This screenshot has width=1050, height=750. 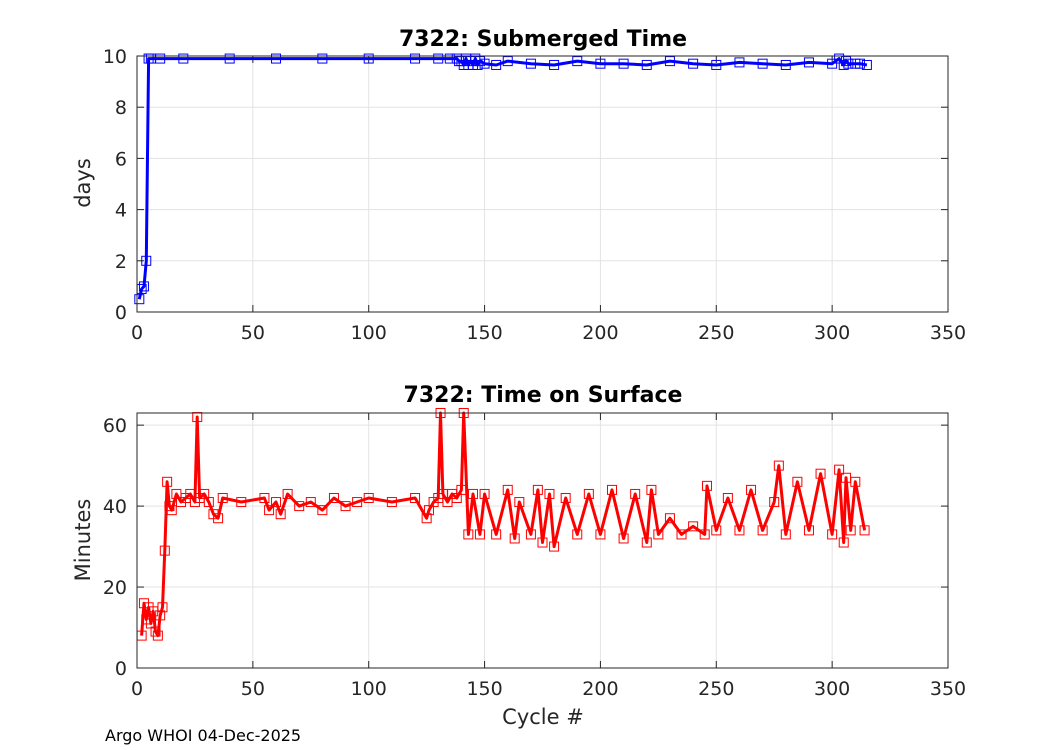 I want to click on surface-x-tick-label: 250, so click(x=716, y=689).